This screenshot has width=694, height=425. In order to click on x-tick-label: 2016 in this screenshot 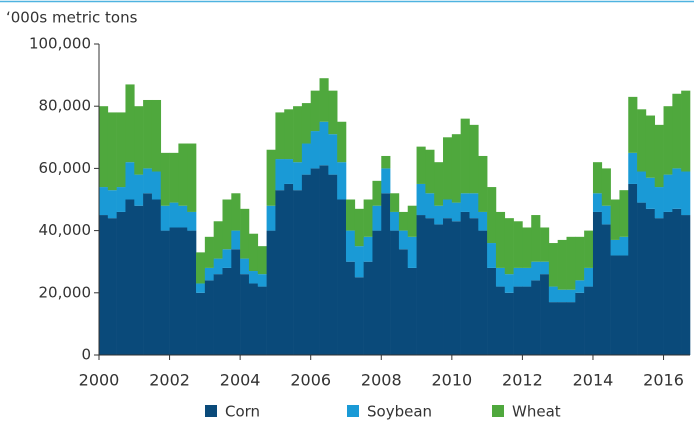, I will do `click(663, 380)`.